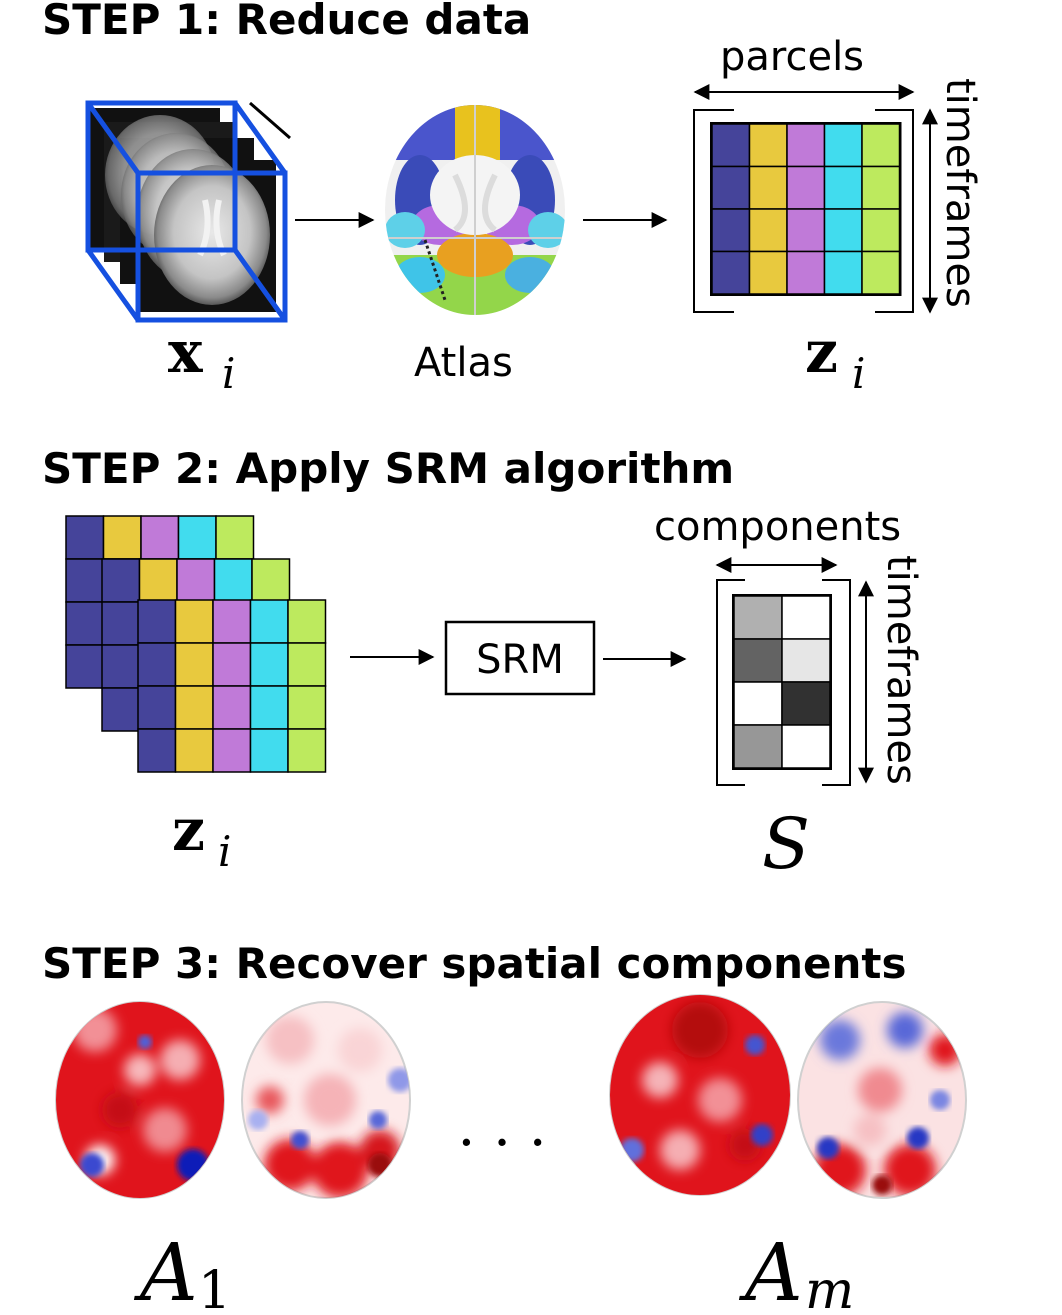 The image size is (1062, 1315). I want to click on a1-subscript: 1, so click(214, 1288).